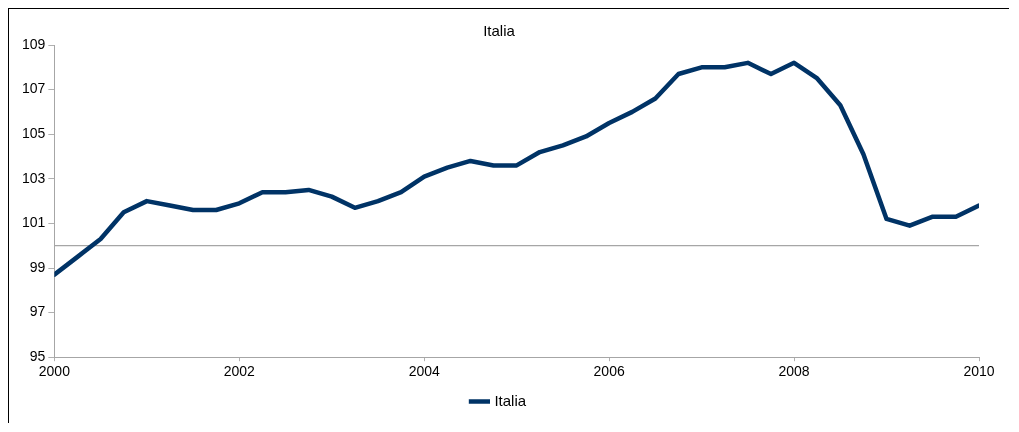 This screenshot has width=1019, height=432. Describe the element at coordinates (37, 356) in the screenshot. I see `y-tick-label: 95` at that location.